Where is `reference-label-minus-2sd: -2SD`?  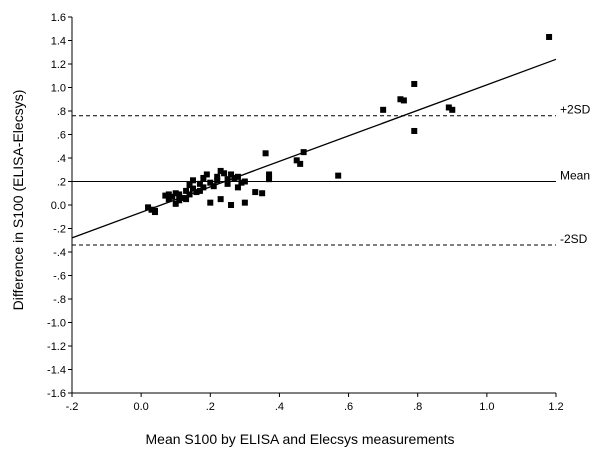 reference-label-minus-2sd: -2SD is located at coordinates (574, 239).